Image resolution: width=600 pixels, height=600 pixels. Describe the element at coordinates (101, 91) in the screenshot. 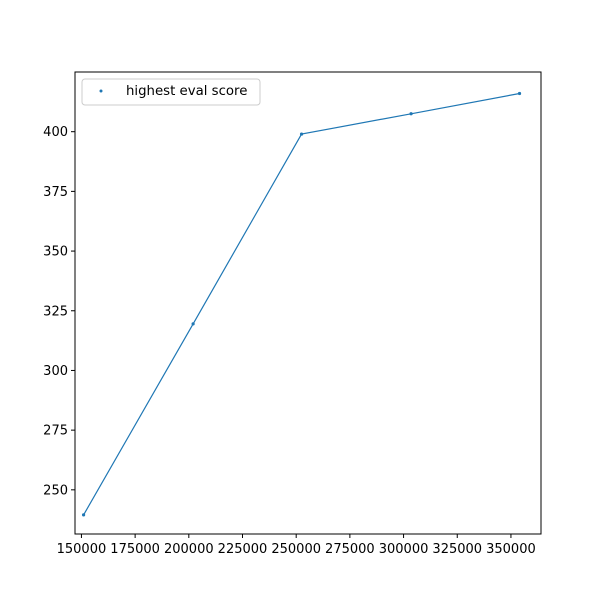

I see `legend-marker` at that location.